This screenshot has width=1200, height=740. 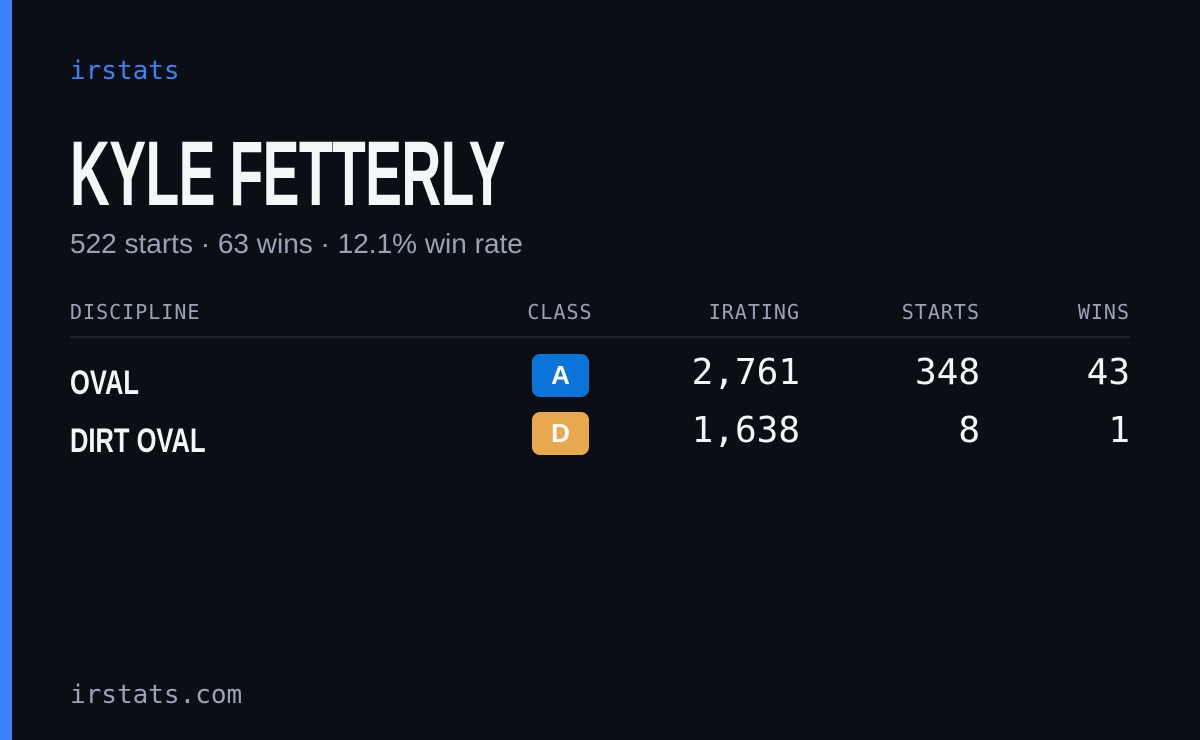 What do you see at coordinates (1103, 312) in the screenshot?
I see `column-header: WINS` at bounding box center [1103, 312].